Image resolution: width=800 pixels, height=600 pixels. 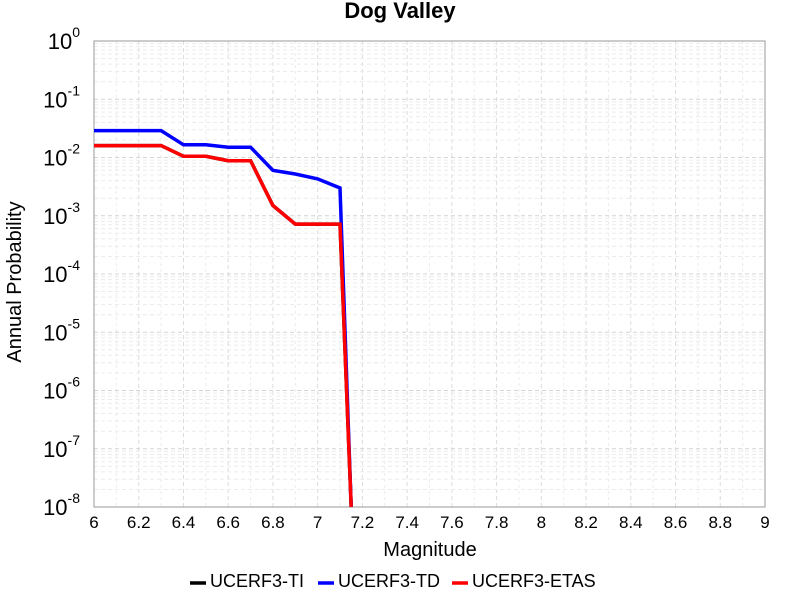 What do you see at coordinates (61, 97) in the screenshot?
I see `y-tick-label: 10⁻¹` at bounding box center [61, 97].